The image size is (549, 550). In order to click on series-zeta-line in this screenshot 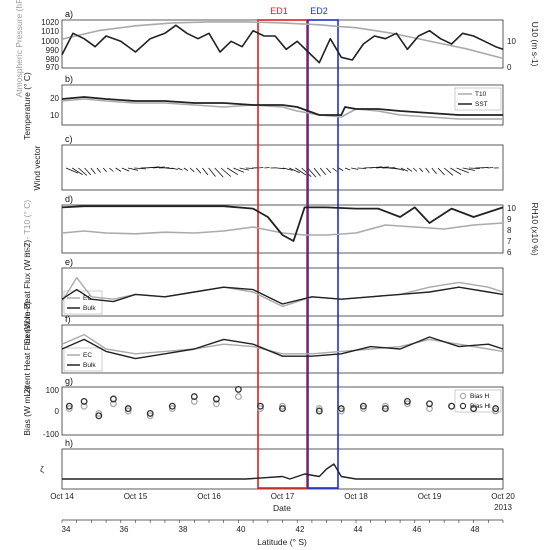, I will do `click(282, 471)`.